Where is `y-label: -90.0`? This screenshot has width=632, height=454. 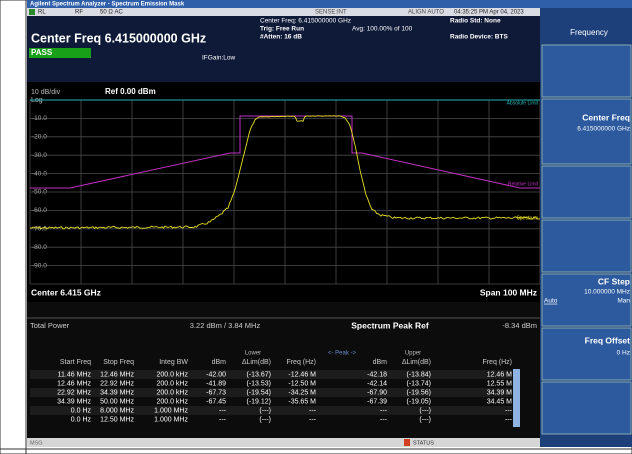 y-label: -90.0 is located at coordinates (39, 265).